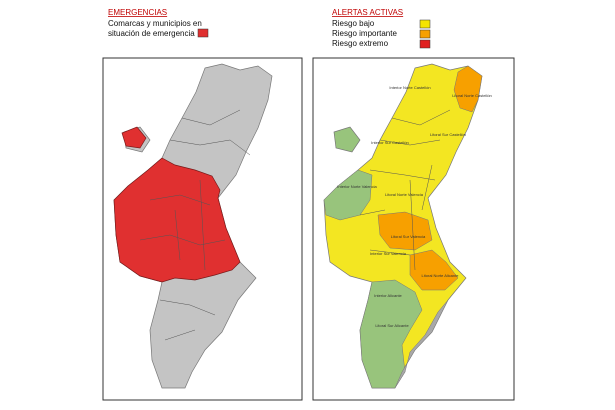  What do you see at coordinates (472, 95) in the screenshot?
I see `zone-label: Litoral Norte Castellón` at bounding box center [472, 95].